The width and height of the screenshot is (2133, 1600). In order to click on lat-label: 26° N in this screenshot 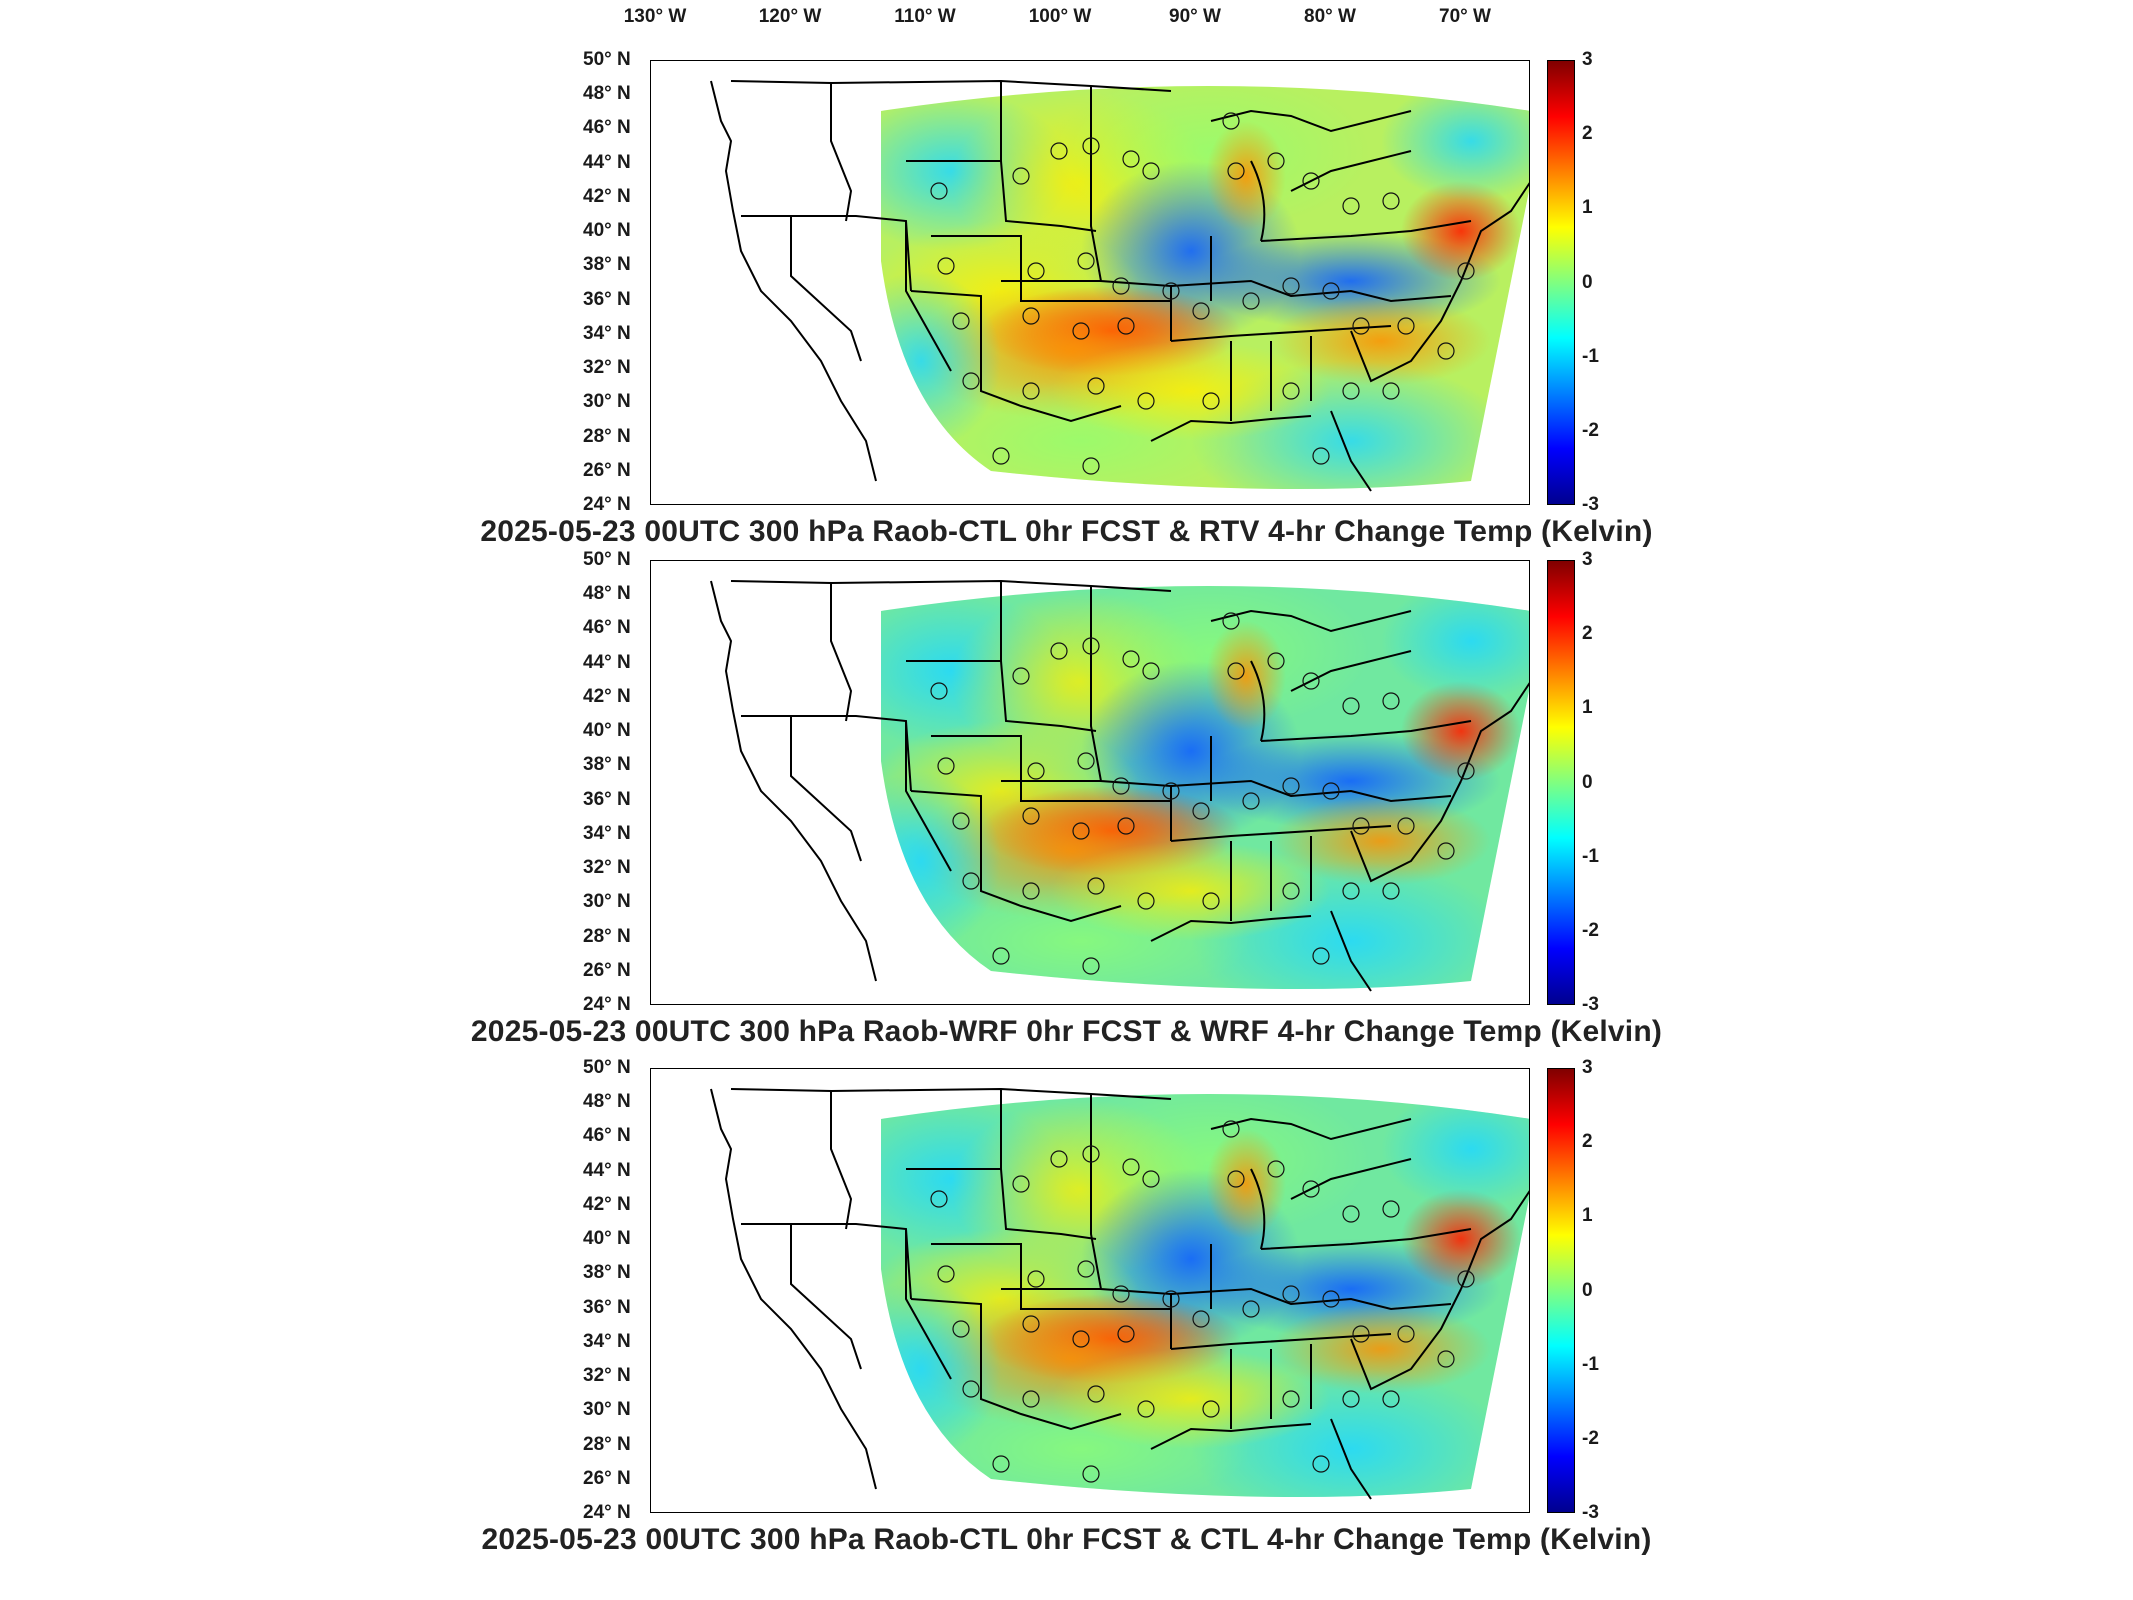, I will do `click(607, 1478)`.